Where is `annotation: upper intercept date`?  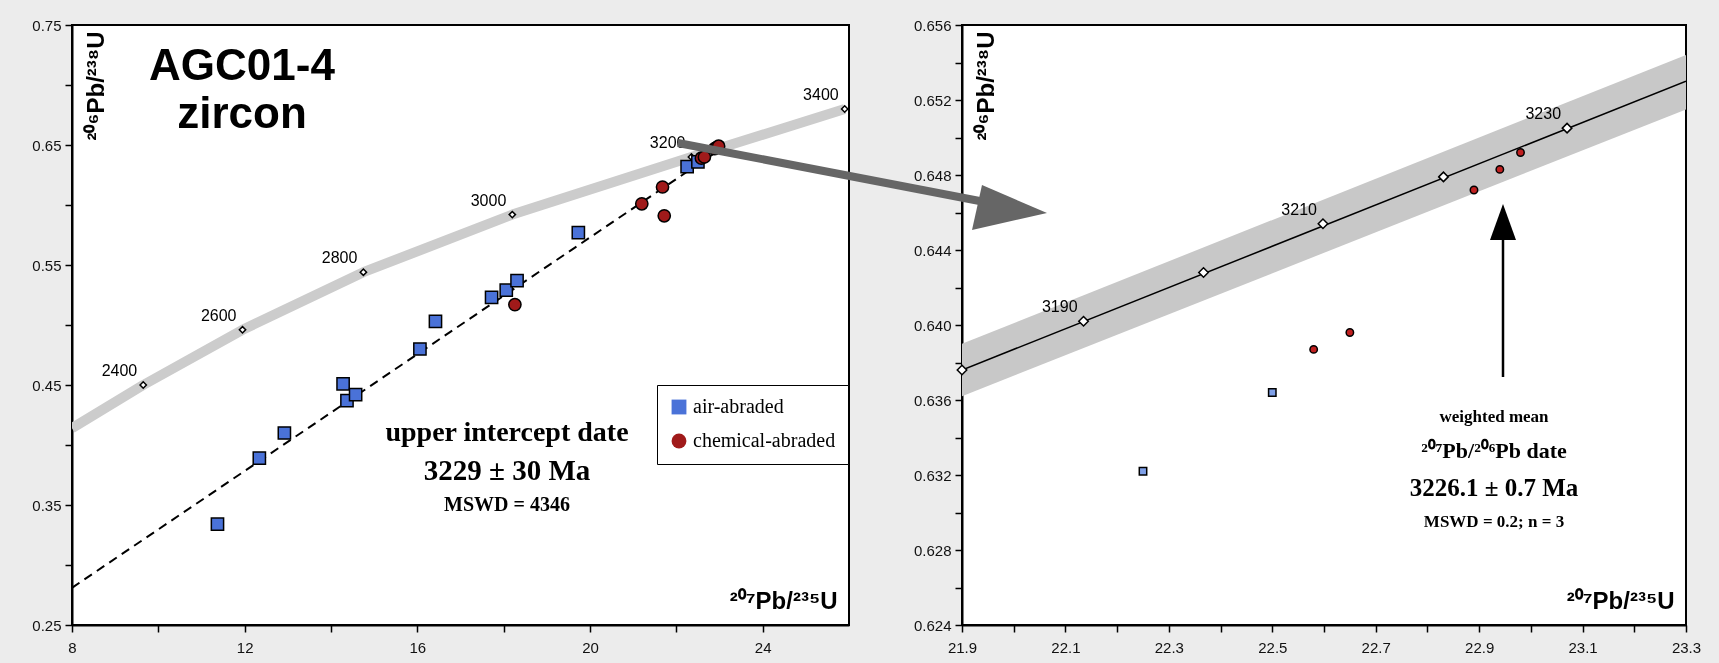
annotation: upper intercept date is located at coordinates (507, 431).